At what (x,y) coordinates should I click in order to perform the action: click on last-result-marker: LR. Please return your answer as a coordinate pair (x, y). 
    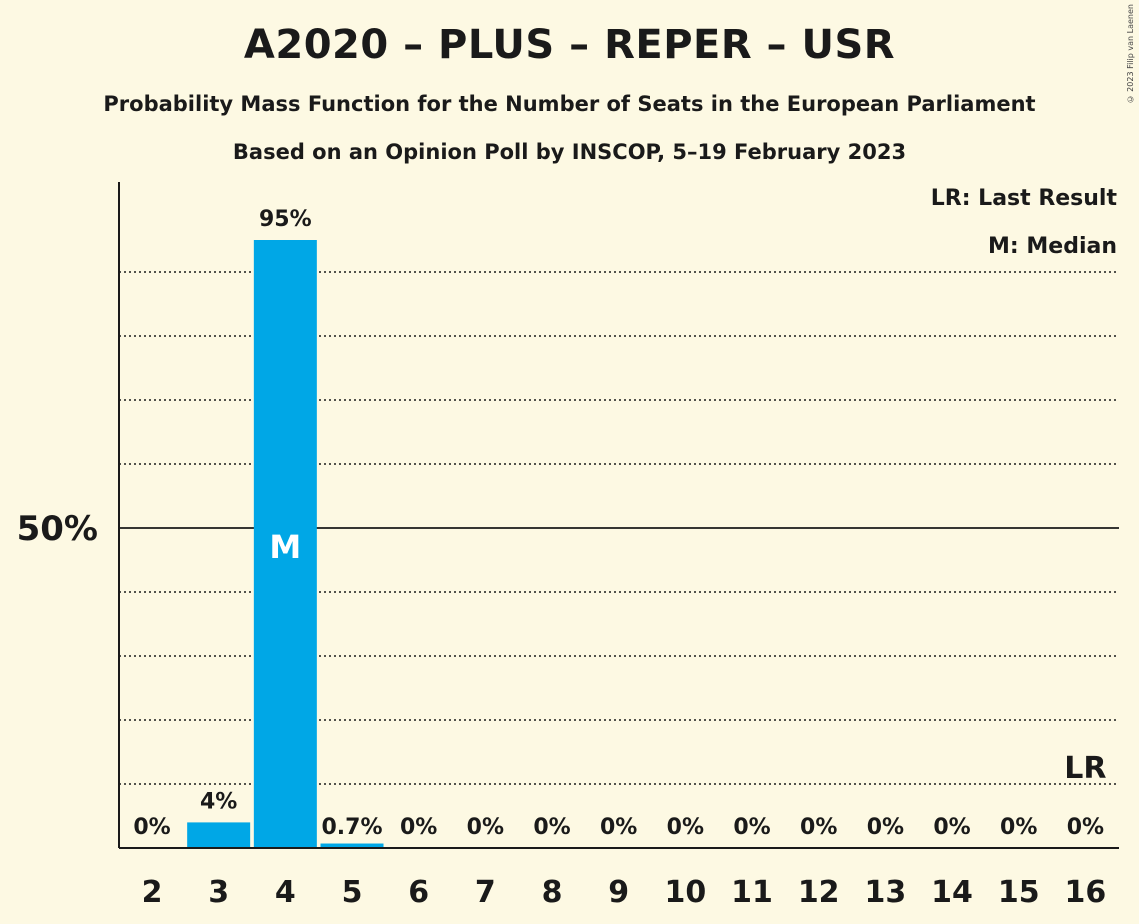
    Looking at the image, I should click on (1085, 768).